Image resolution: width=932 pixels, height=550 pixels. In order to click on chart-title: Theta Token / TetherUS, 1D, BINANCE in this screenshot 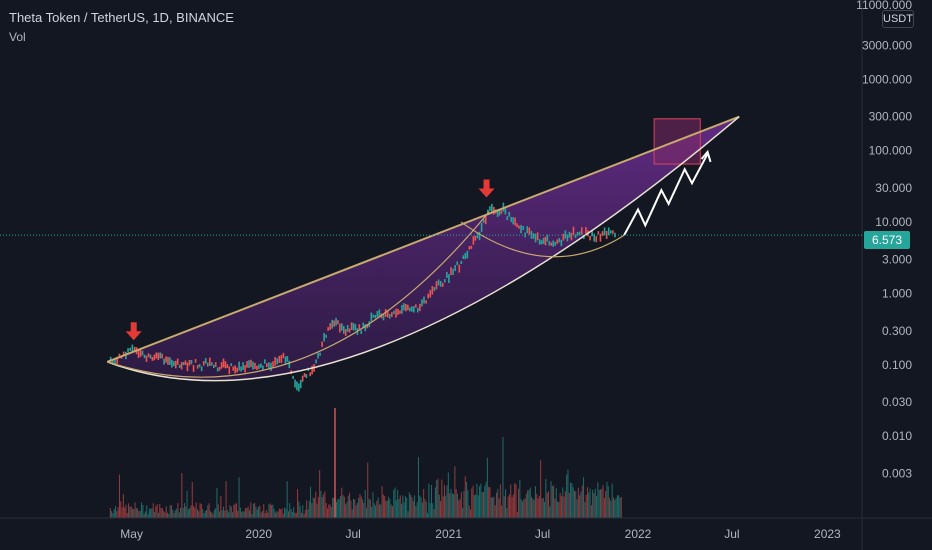, I will do `click(121, 17)`.